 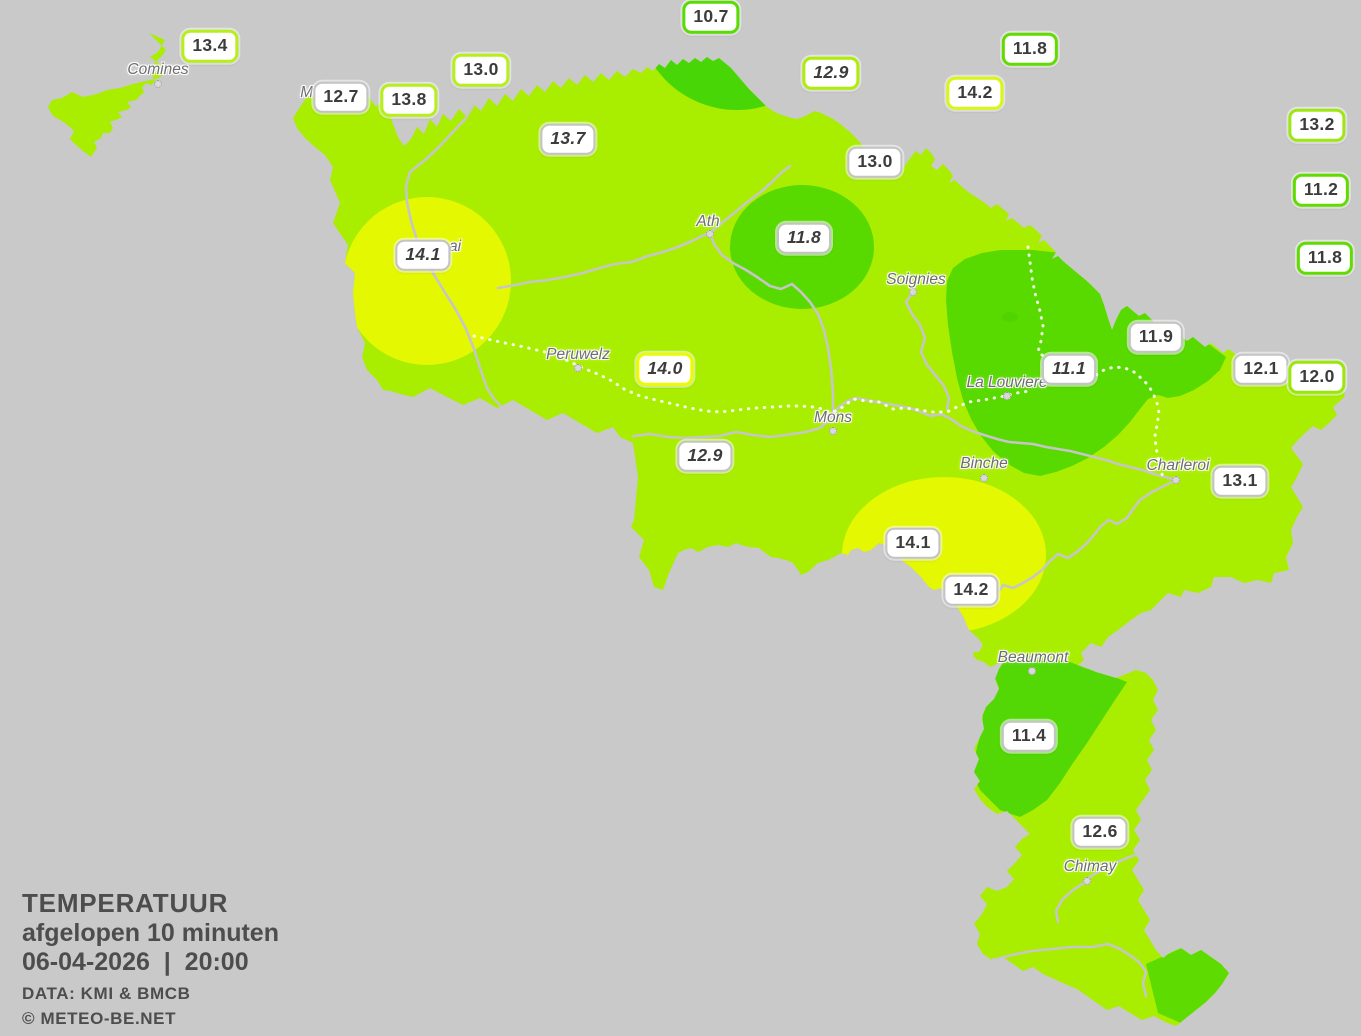 I want to click on station-temp-badge: 12.7, so click(x=341, y=97).